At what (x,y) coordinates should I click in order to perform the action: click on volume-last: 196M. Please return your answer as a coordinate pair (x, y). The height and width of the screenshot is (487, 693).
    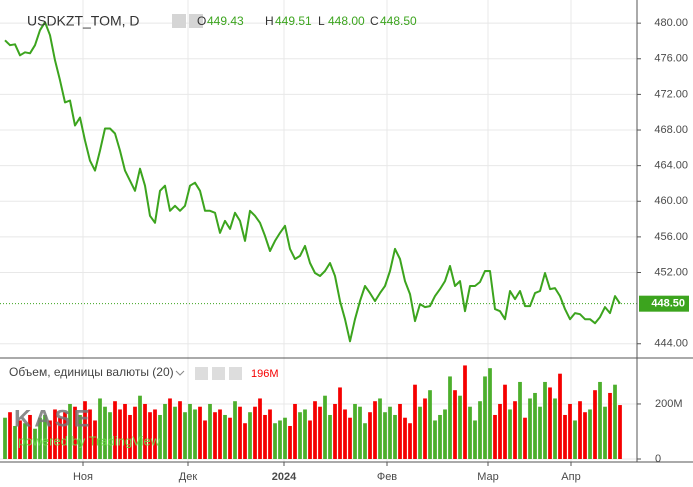
    Looking at the image, I should click on (265, 374).